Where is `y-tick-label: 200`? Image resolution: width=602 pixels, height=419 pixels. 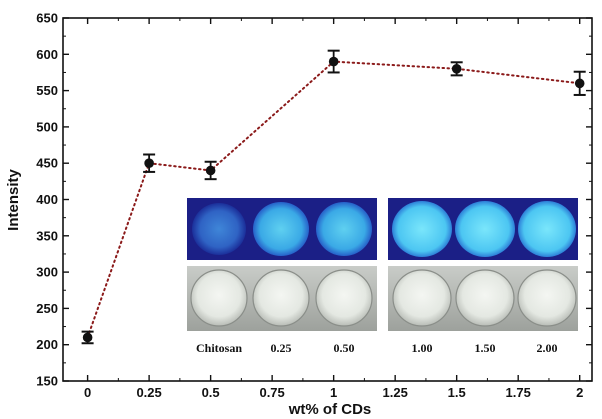 y-tick-label: 200 is located at coordinates (47, 344).